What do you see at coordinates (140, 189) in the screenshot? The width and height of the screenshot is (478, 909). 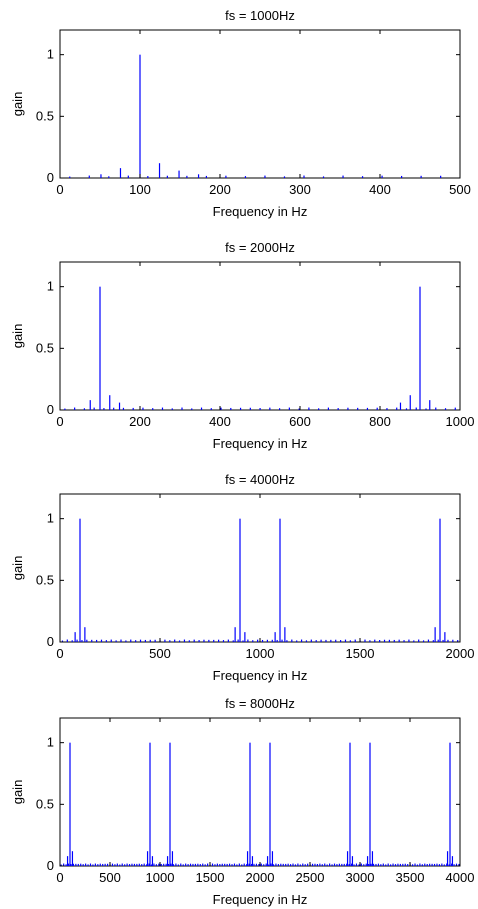 I see `x-tick-label: 100` at bounding box center [140, 189].